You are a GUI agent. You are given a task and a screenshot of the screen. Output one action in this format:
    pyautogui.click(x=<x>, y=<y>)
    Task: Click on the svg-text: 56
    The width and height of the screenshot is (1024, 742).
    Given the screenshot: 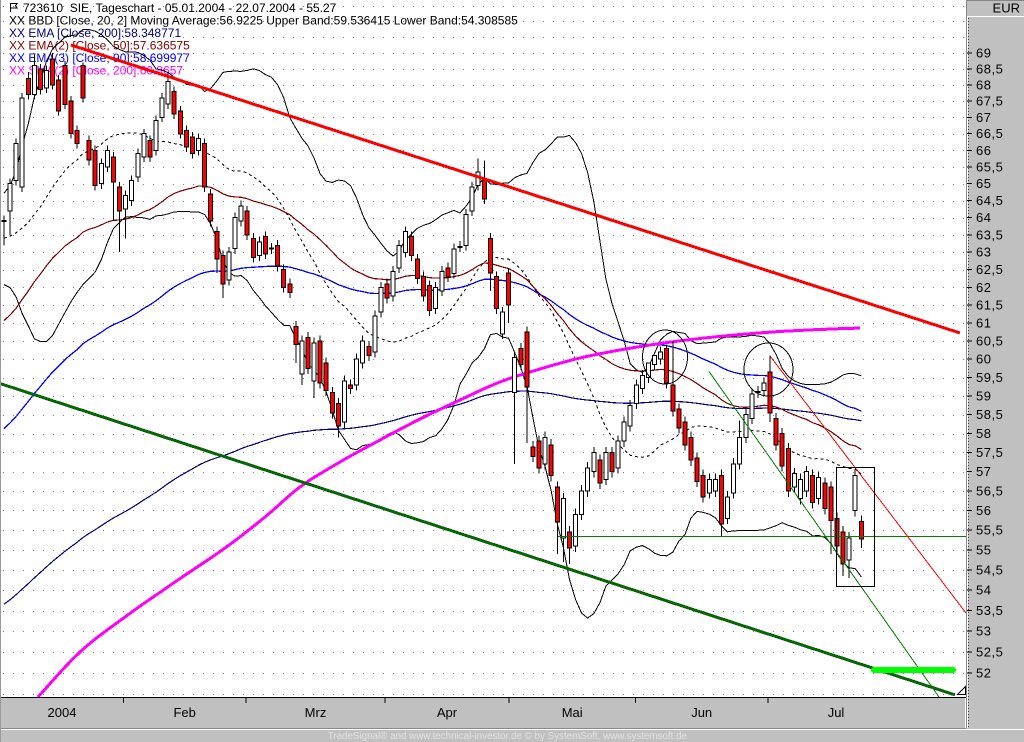 What is the action you would take?
    pyautogui.click(x=983, y=510)
    